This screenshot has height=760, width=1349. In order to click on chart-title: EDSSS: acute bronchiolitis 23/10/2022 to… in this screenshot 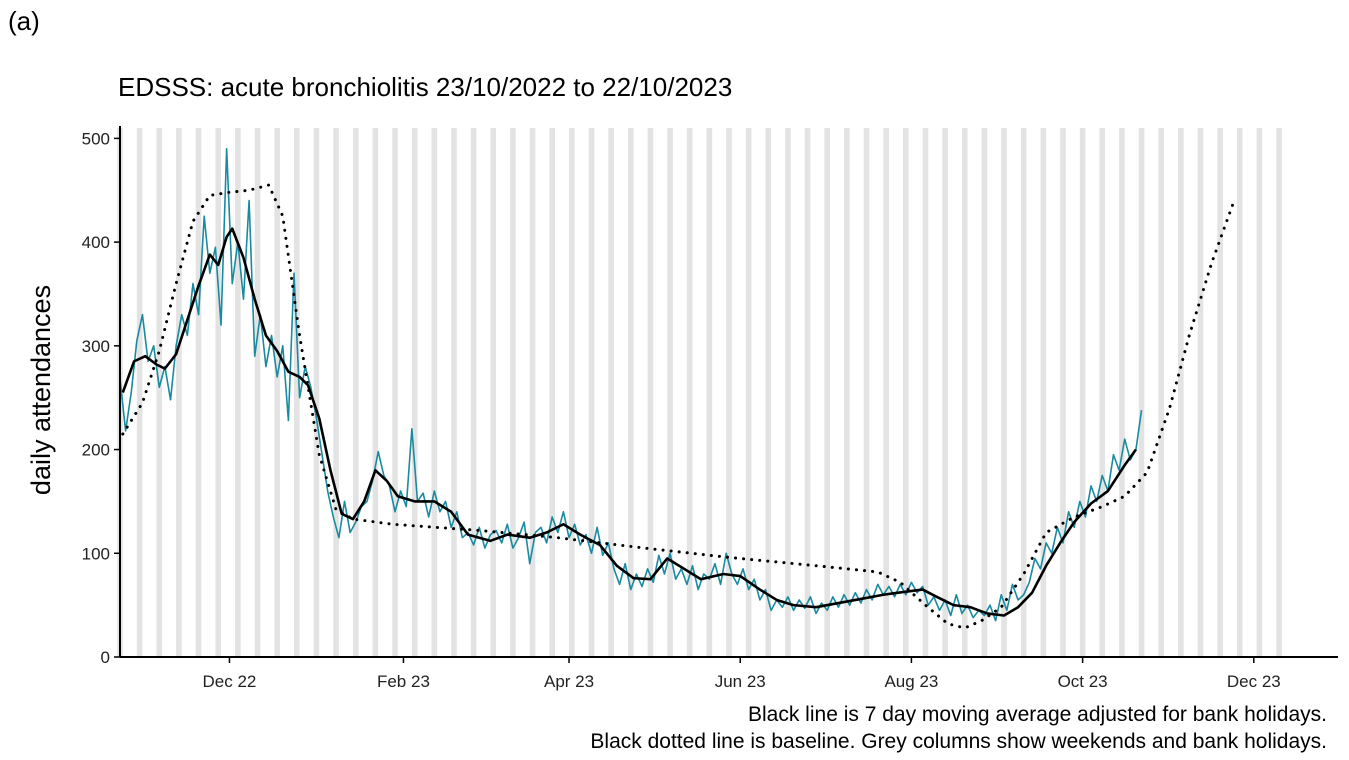, I will do `click(425, 87)`.